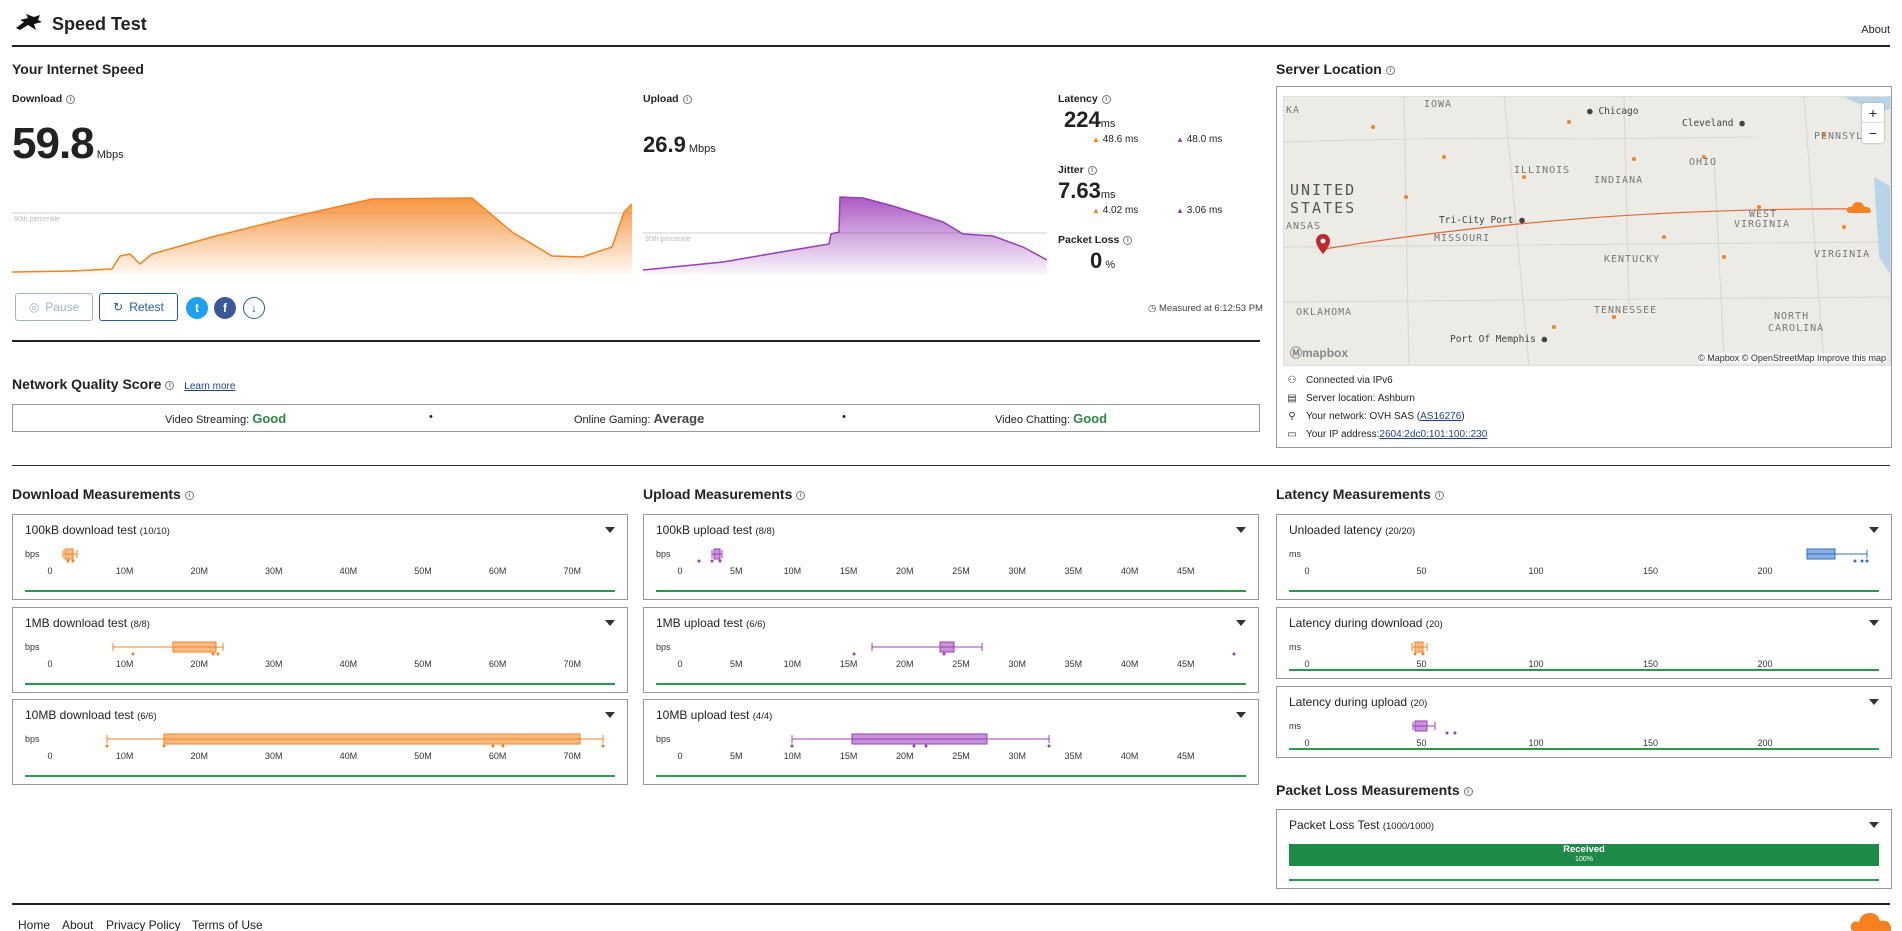 Image resolution: width=1902 pixels, height=931 pixels. Describe the element at coordinates (1764, 664) in the screenshot. I see `axis-tick-label: 200` at that location.